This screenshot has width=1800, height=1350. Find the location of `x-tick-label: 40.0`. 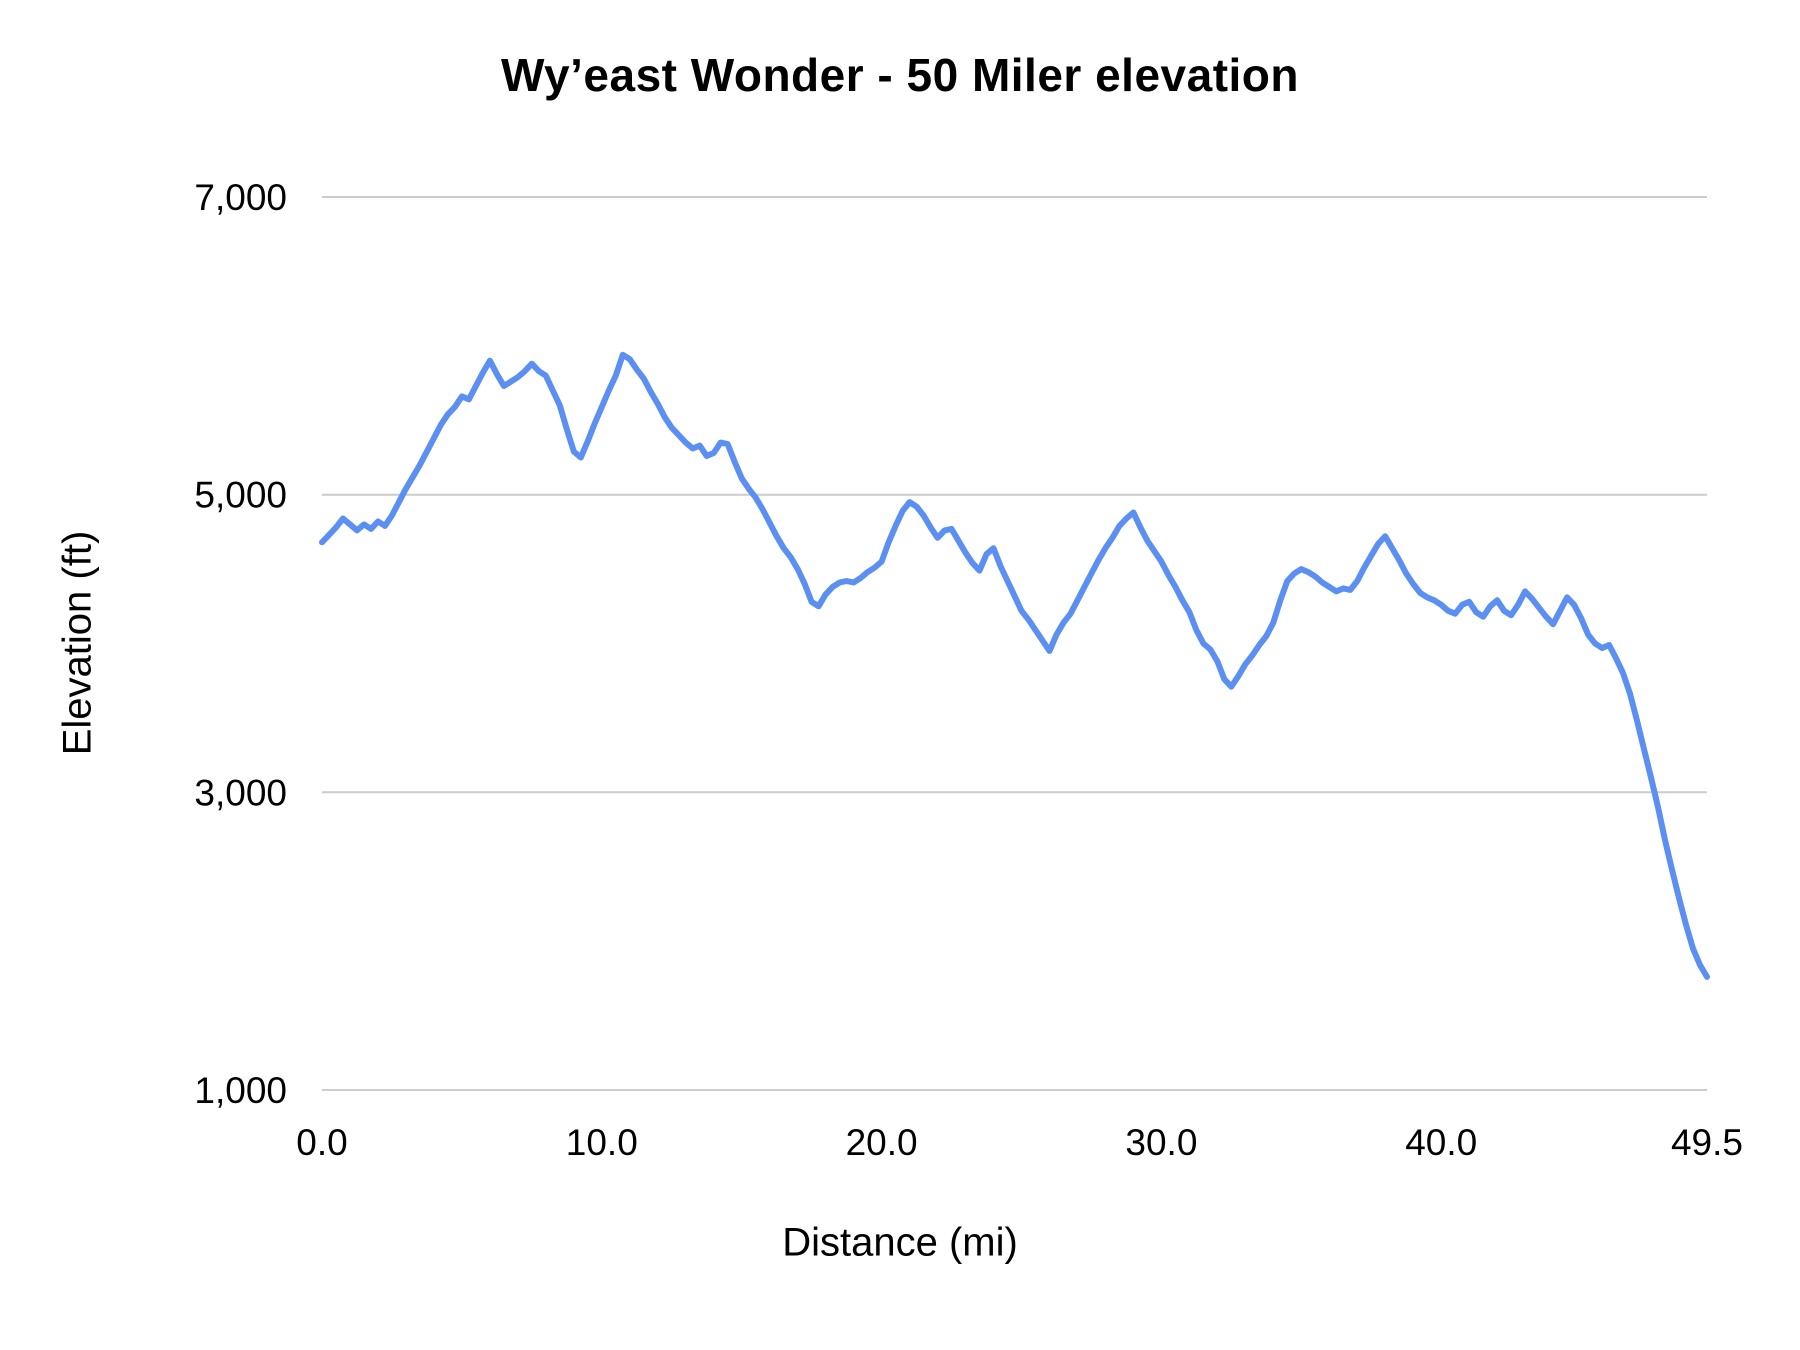

x-tick-label: 40.0 is located at coordinates (1441, 1142).